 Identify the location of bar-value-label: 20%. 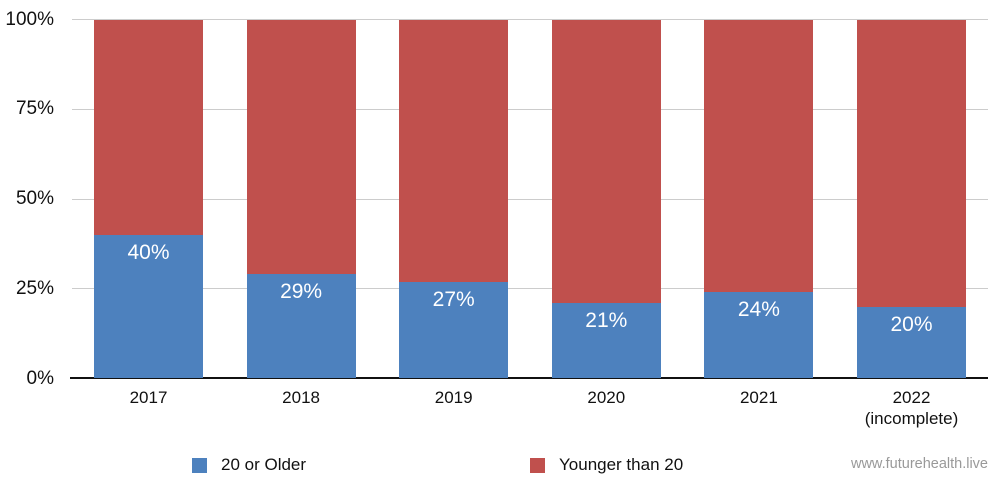
(911, 324).